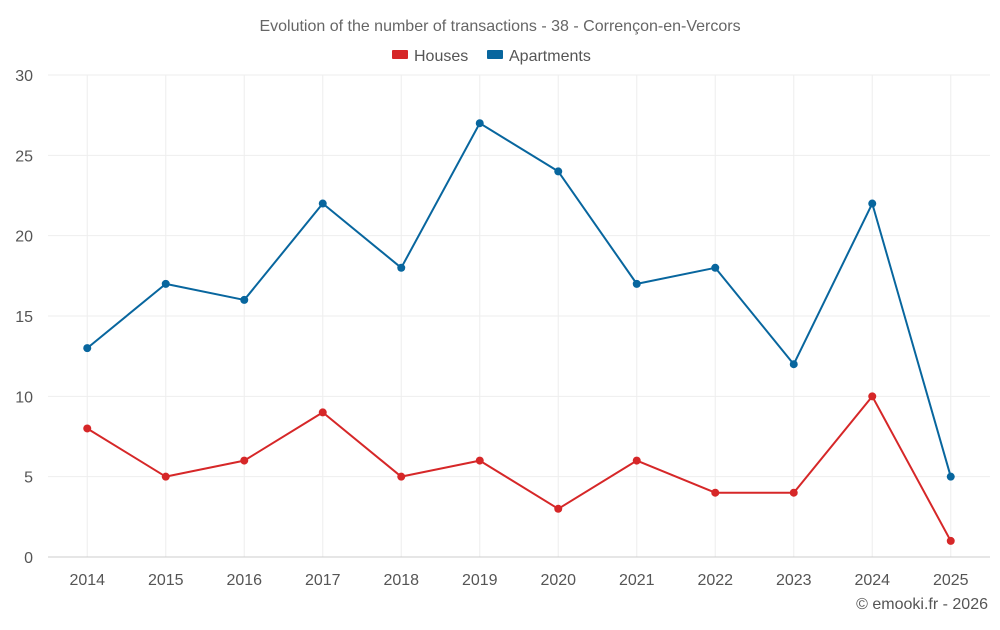 This screenshot has width=1000, height=630. I want to click on y-tick-label: 25, so click(24, 156).